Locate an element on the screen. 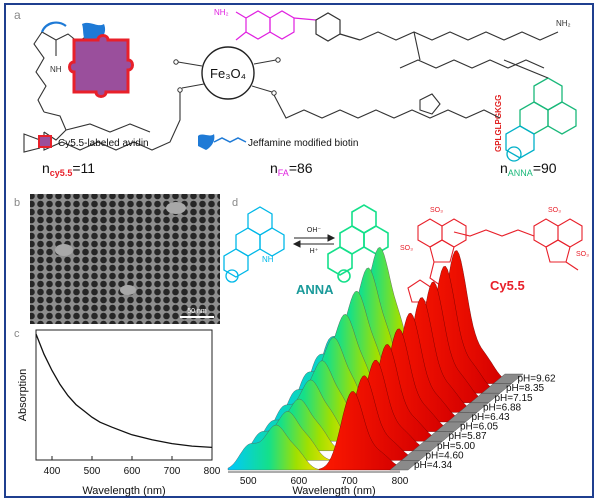 Image resolution: width=600 pixels, height=503 pixels. waterfall-tick-label: 600 is located at coordinates (298, 481).